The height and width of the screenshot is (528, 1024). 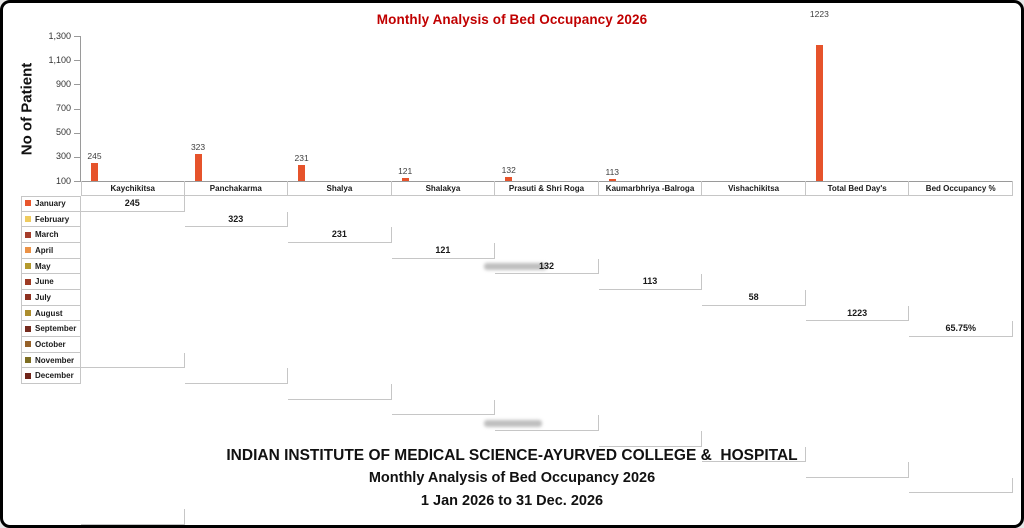 I want to click on legend-month-cell: January, so click(x=51, y=204).